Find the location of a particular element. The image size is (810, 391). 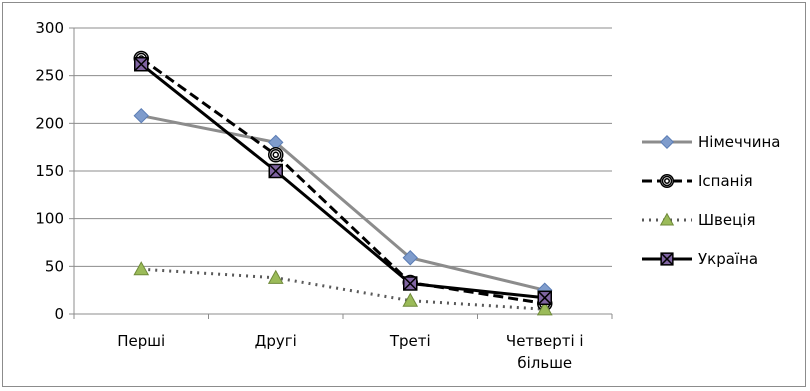

y-tick-label-50: 50 is located at coordinates (54, 266).